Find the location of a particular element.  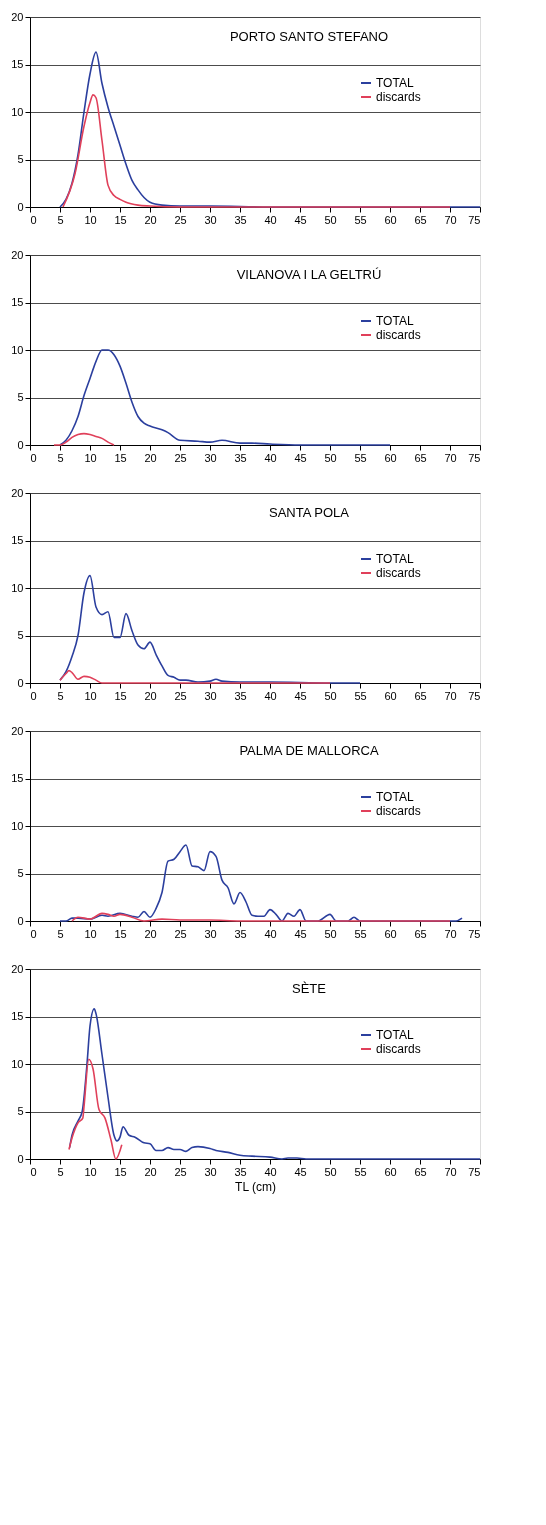

text: PORTO SANTO STEFANO is located at coordinates (309, 36).